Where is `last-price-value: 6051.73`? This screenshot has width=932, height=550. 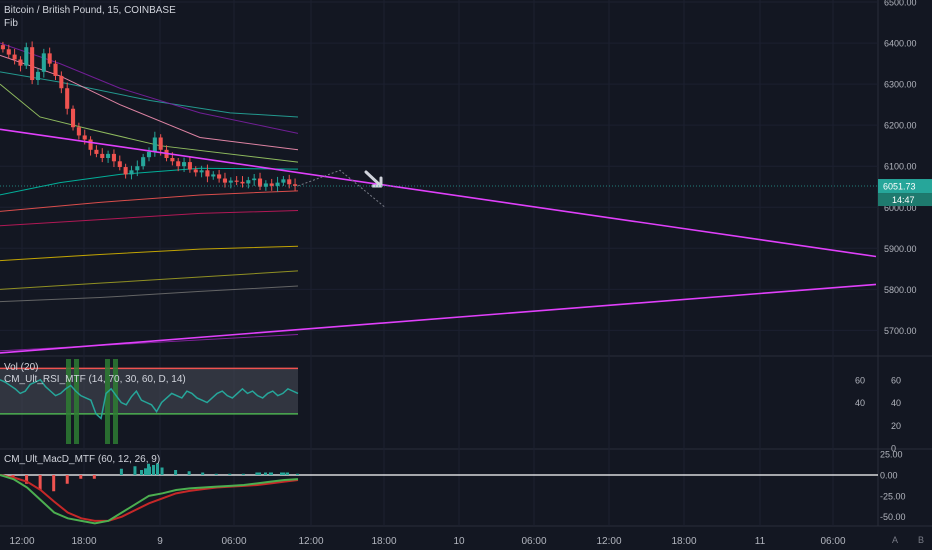
last-price-value: 6051.73 is located at coordinates (899, 187).